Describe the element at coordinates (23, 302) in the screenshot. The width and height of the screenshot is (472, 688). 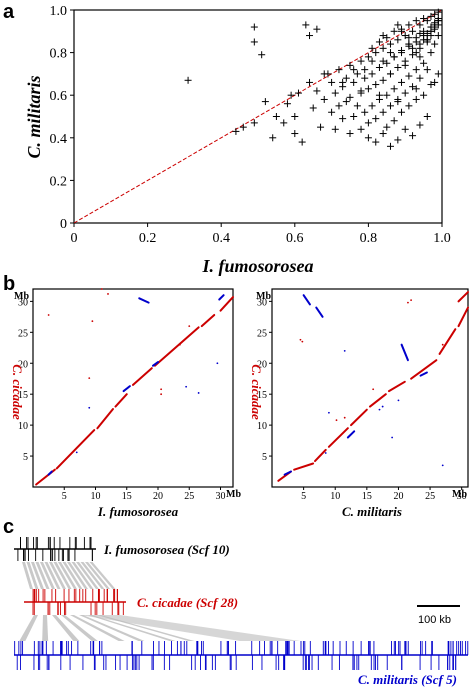
I see `panel-b-left-y-tick-label: 30` at that location.